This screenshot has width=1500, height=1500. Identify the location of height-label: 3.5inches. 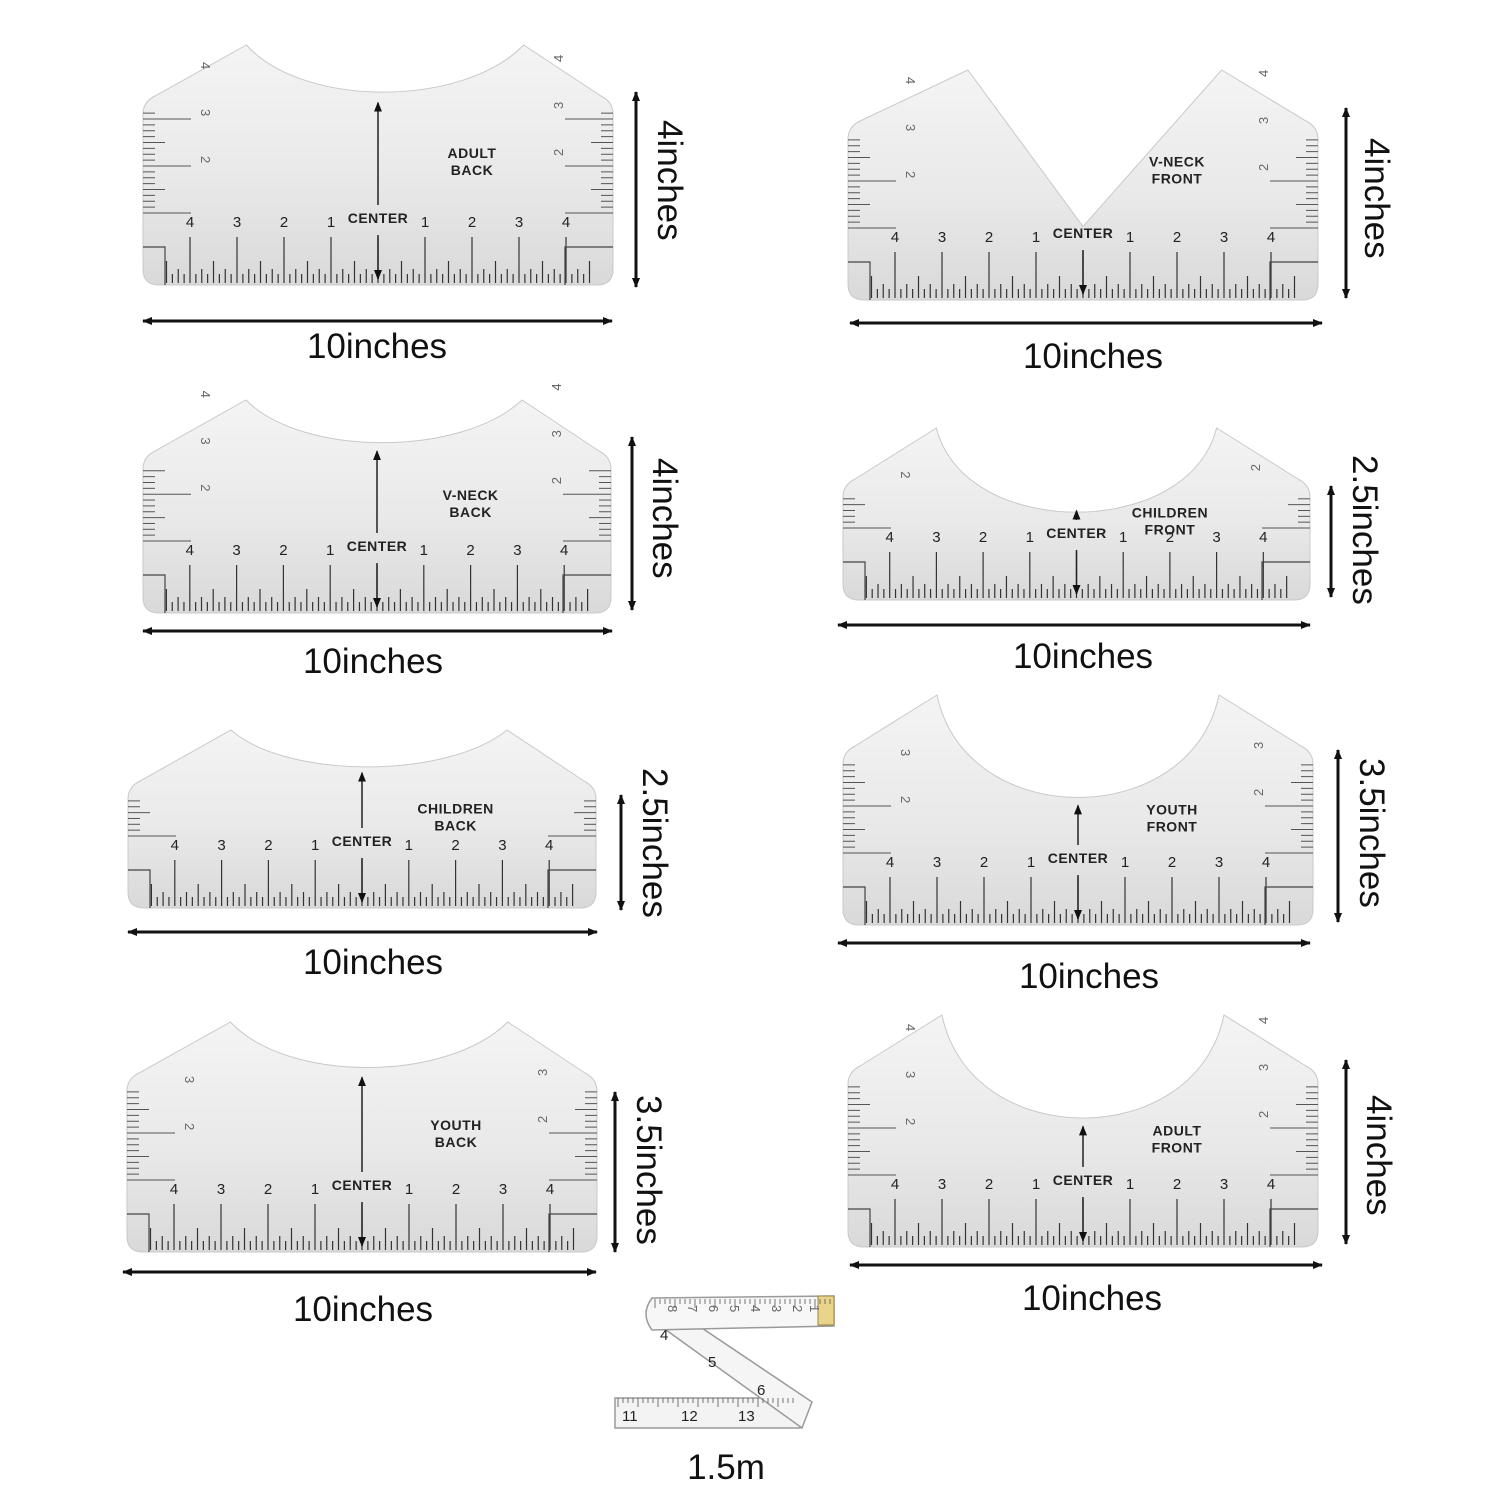
(1371, 833).